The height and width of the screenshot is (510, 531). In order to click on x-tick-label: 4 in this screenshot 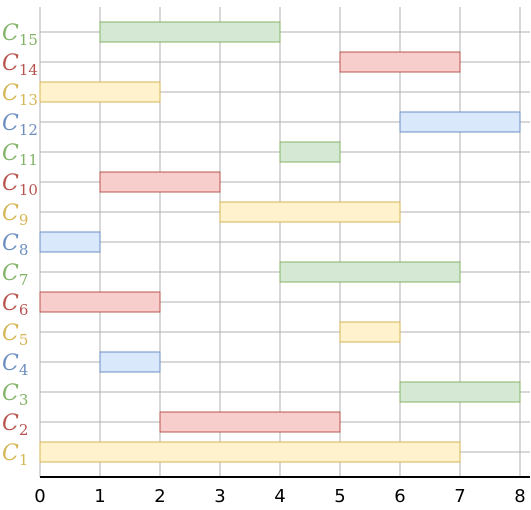, I will do `click(279, 496)`.